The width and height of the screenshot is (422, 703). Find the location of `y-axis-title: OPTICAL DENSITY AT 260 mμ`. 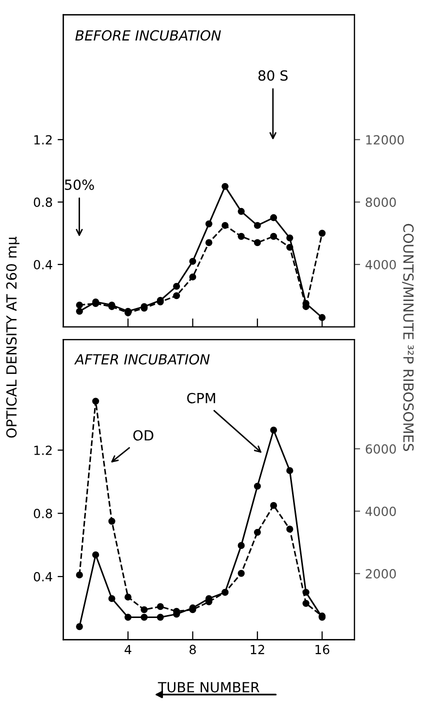

y-axis-title: OPTICAL DENSITY AT 260 mμ is located at coordinates (13, 337).